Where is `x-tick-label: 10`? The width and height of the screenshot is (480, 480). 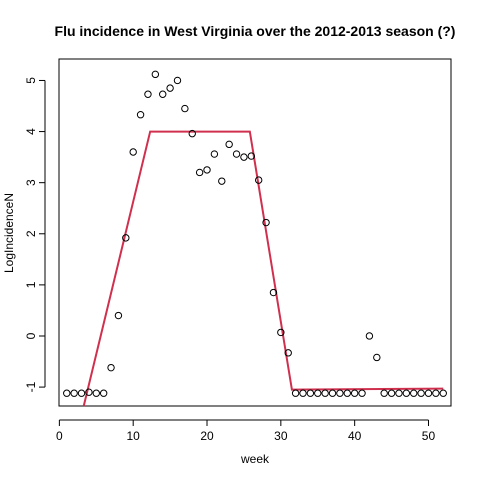
x-tick-label: 10 is located at coordinates (134, 436).